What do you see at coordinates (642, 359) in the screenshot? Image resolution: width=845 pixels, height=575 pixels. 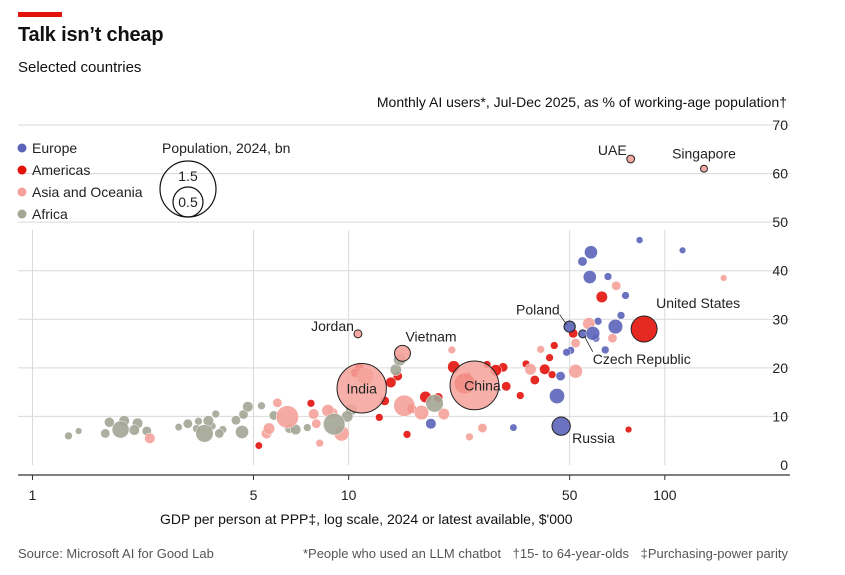 I see `label-czech-republic: Czech Republic` at bounding box center [642, 359].